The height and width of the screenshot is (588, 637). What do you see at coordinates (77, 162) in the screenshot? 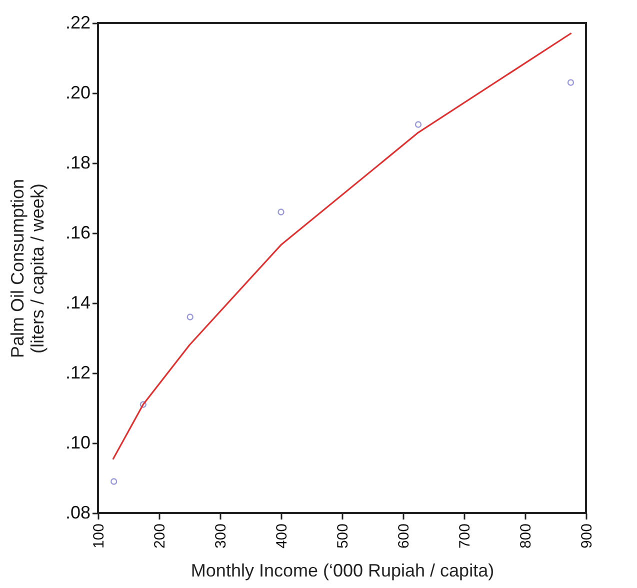
I see `y-tick-label: .18` at bounding box center [77, 162].